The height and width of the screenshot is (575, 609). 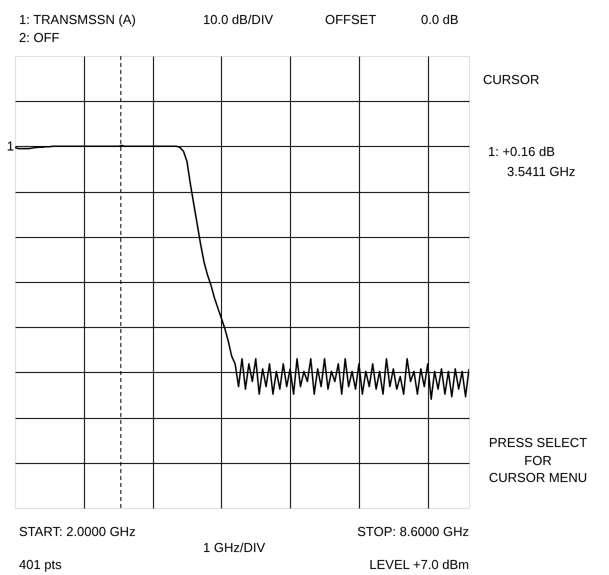 What do you see at coordinates (350, 19) in the screenshot?
I see `text: OFFSET` at bounding box center [350, 19].